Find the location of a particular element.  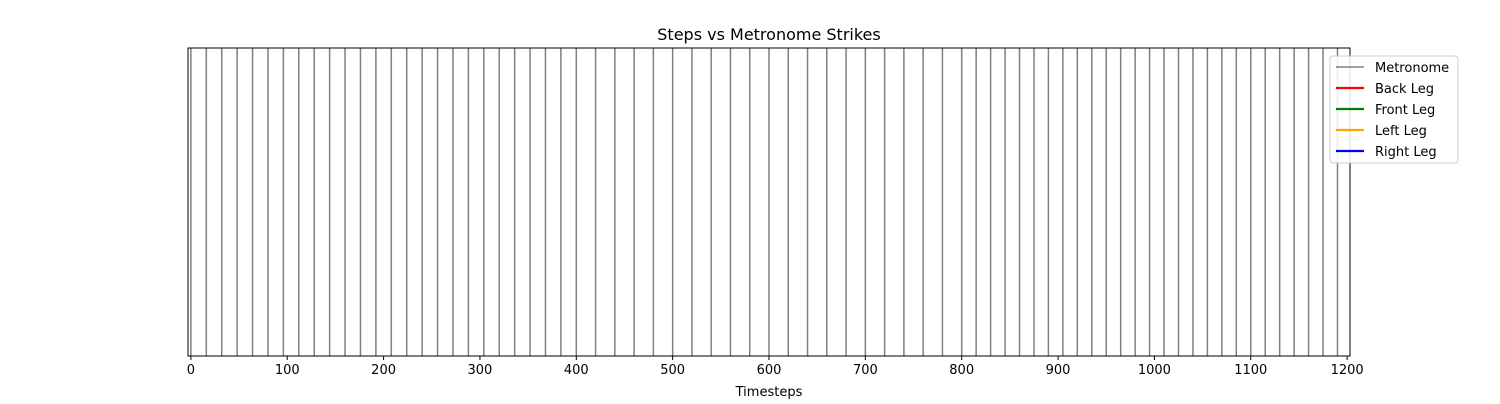

x-axis: 0 100 200 300 400 500 600 700 800 900 1000 1100 1200 is located at coordinates (775, 367).